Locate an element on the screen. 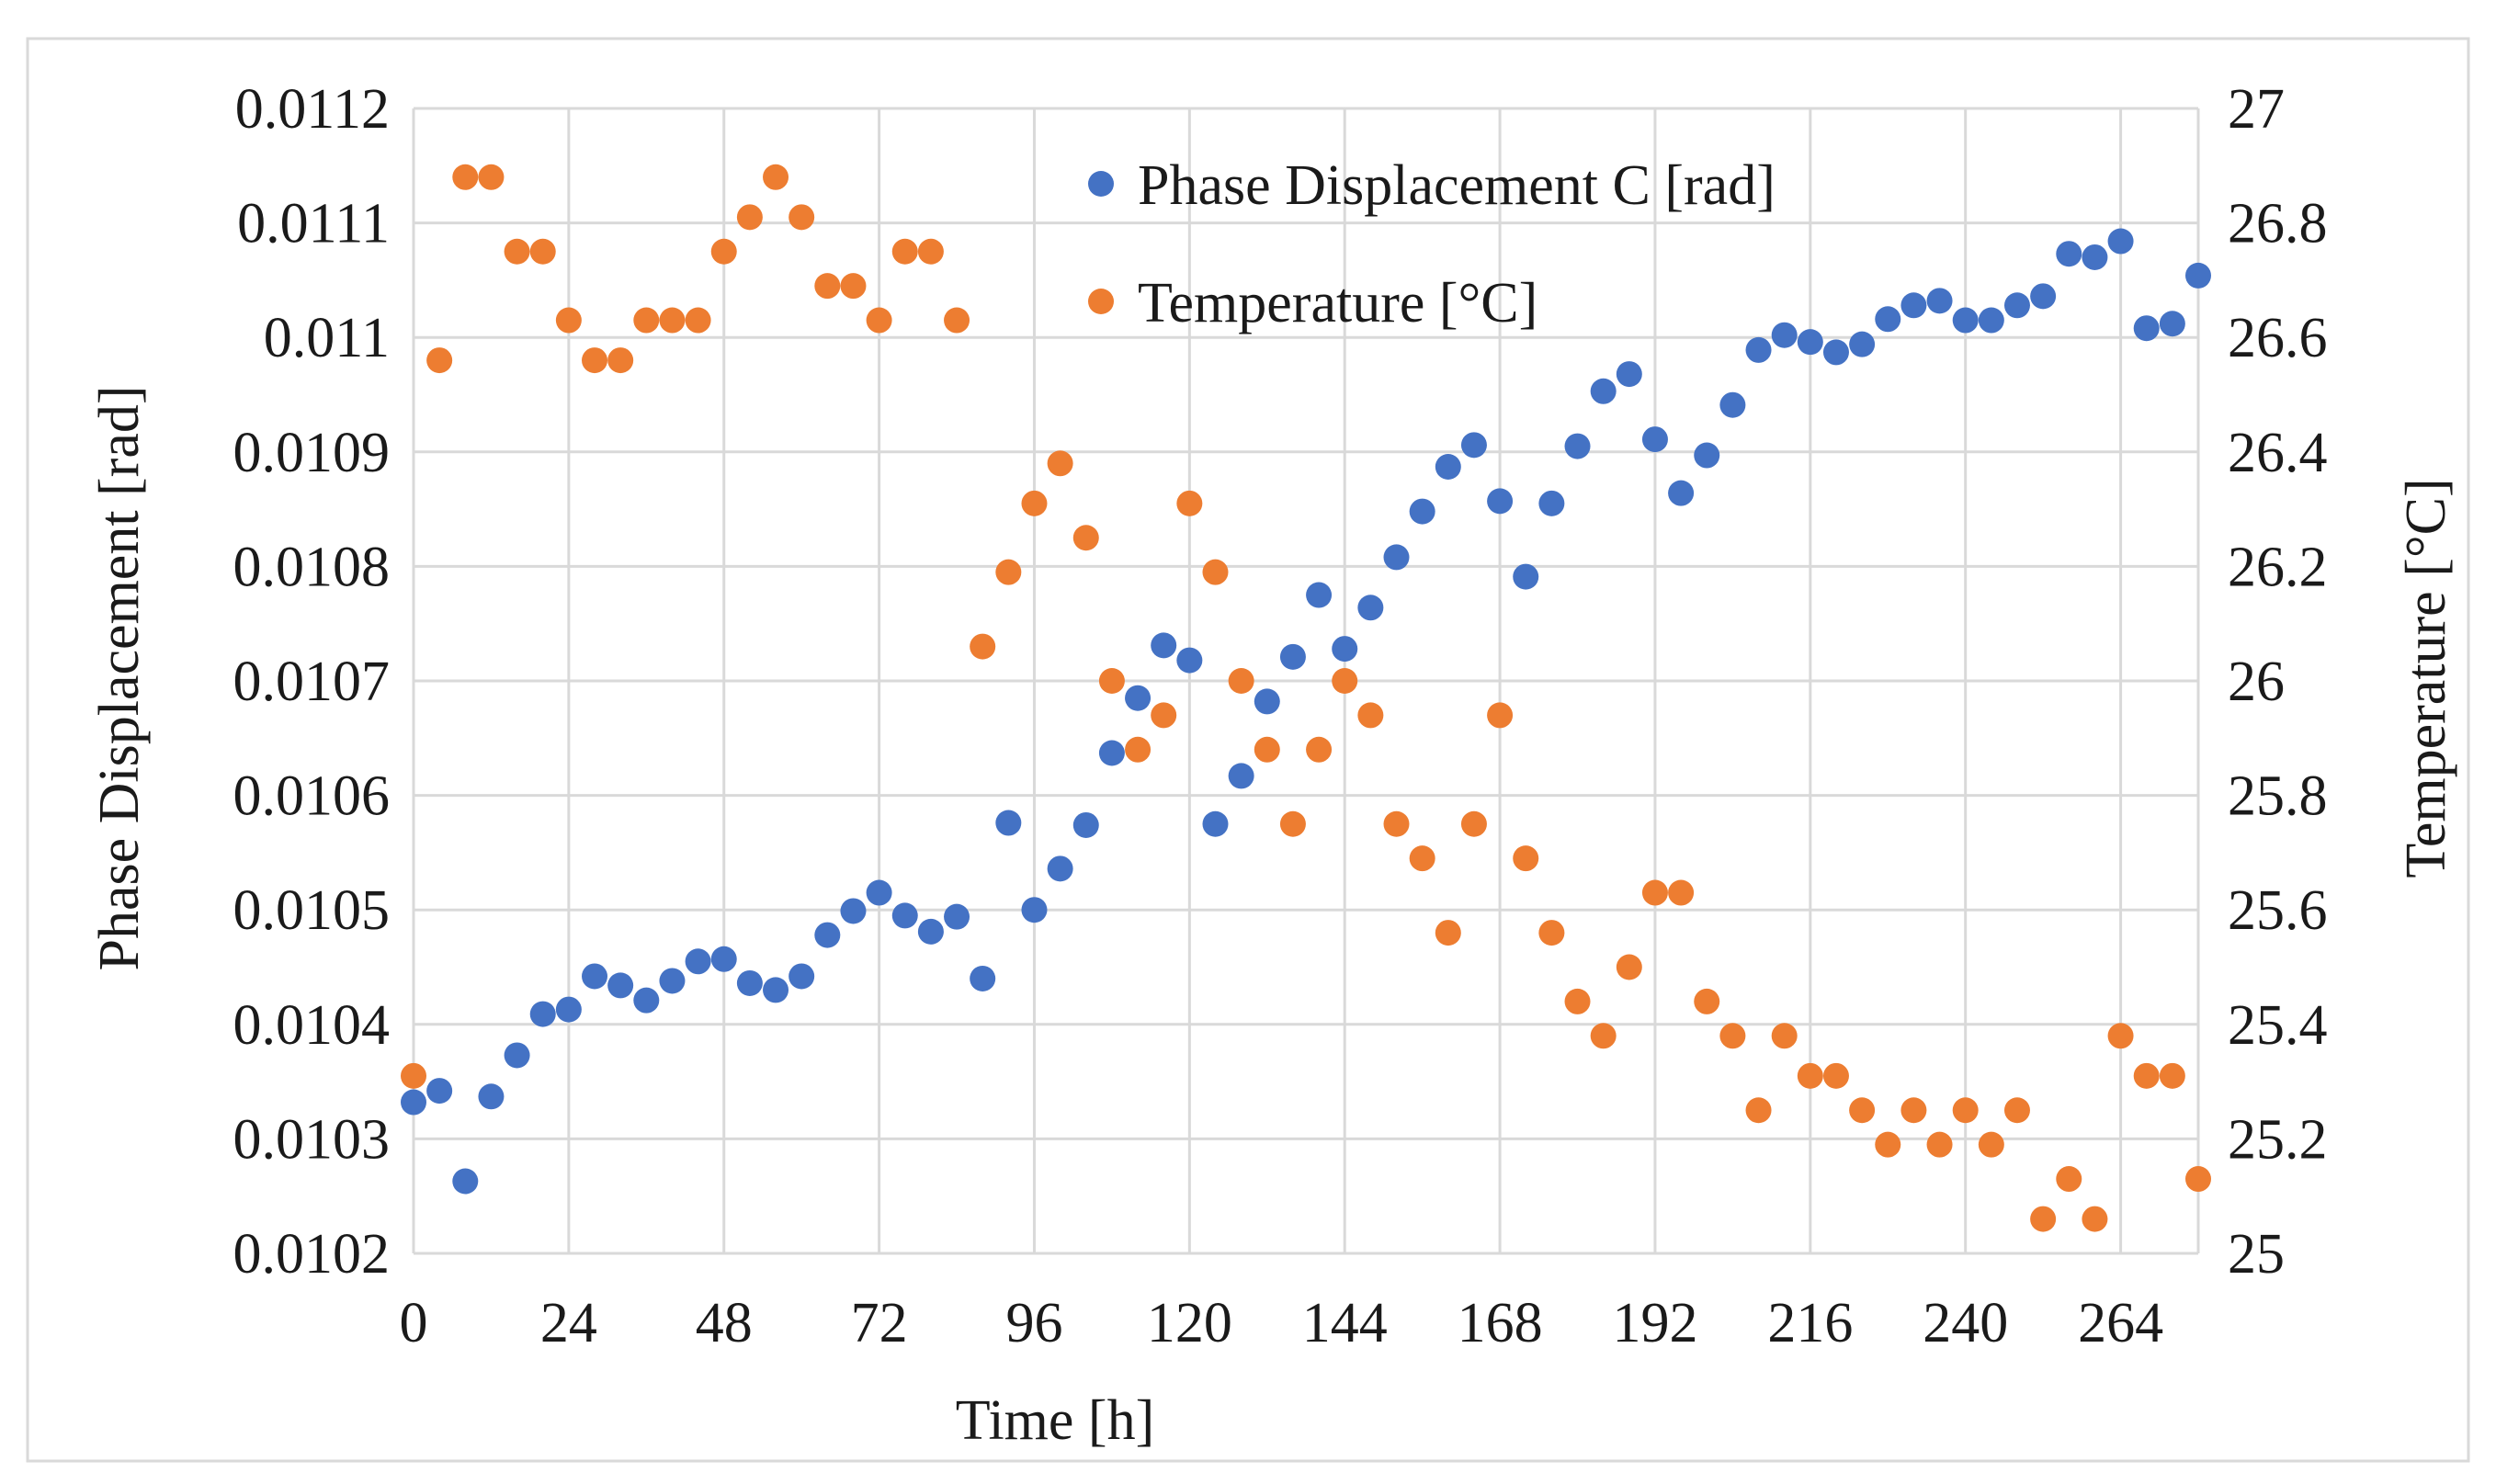 The height and width of the screenshot is (1484, 2496). x-tick-label: 264 is located at coordinates (2120, 1323).